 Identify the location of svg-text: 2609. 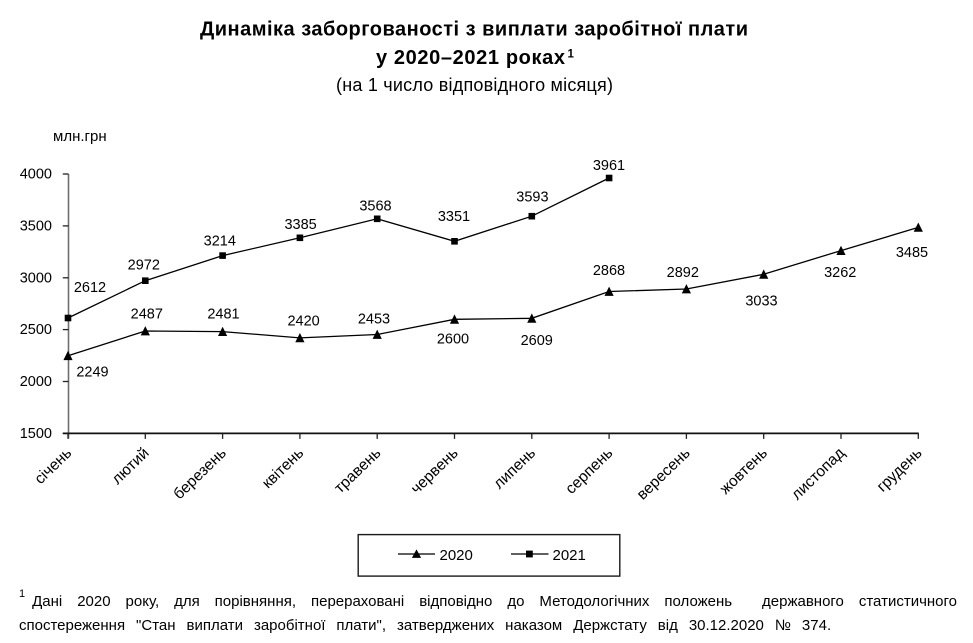
(537, 341).